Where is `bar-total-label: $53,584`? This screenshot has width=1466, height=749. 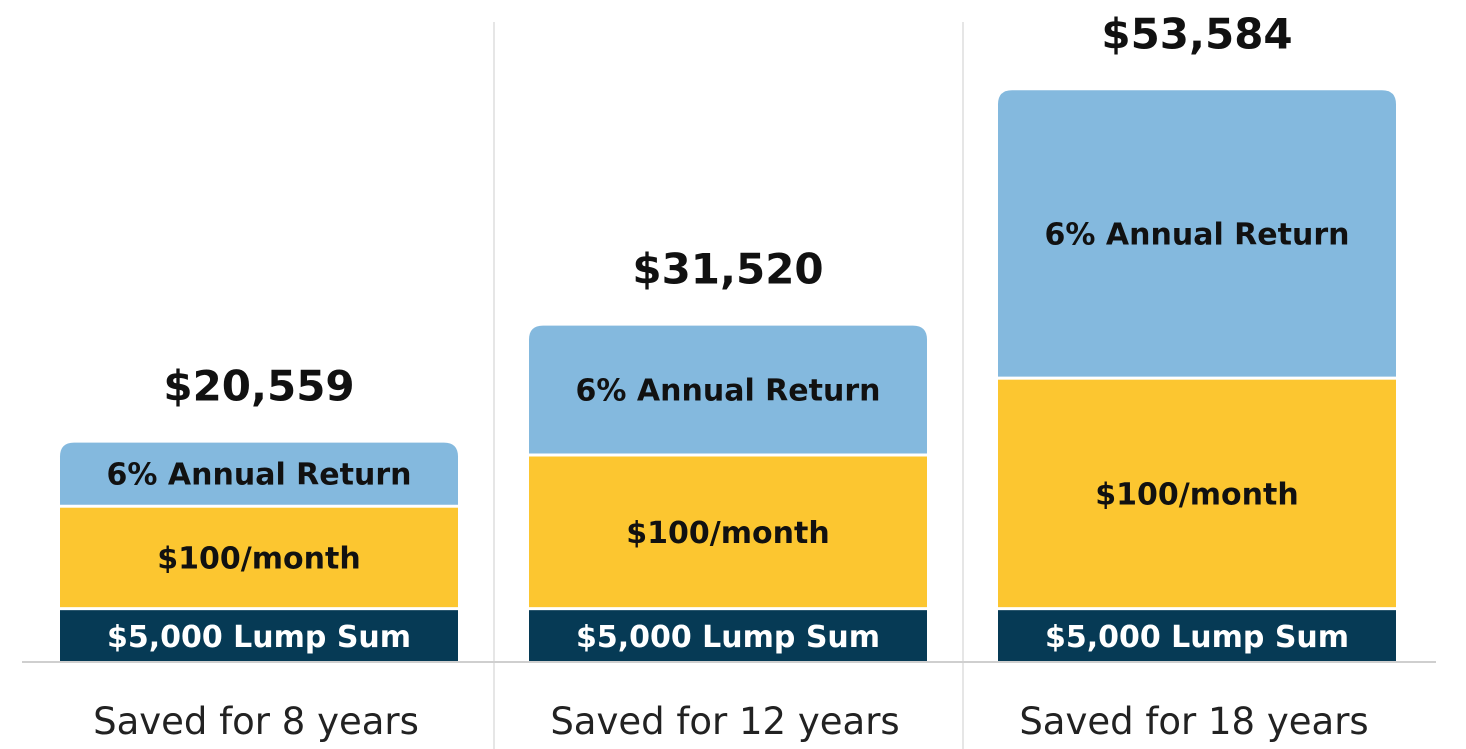
bar-total-label: $53,584 is located at coordinates (1196, 33).